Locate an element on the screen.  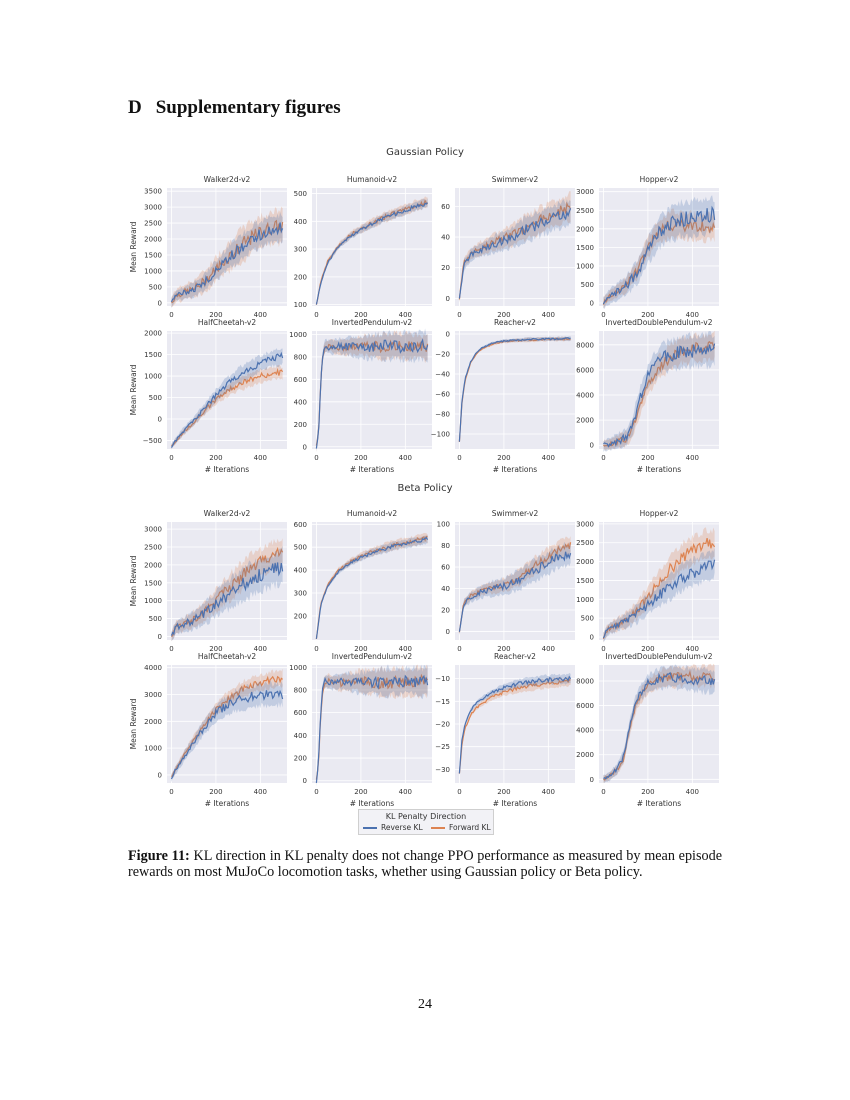
beta-policy-title: Beta Policy is located at coordinates (425, 488).